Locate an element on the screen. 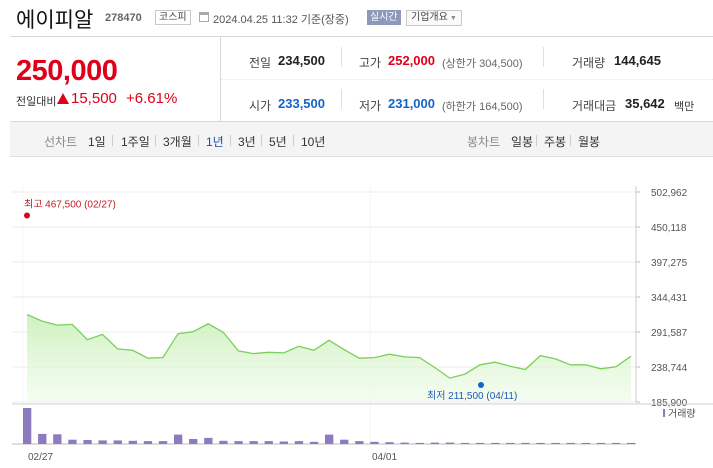 This screenshot has width=713, height=468. prev-close-value: 234,500 is located at coordinates (301, 60).